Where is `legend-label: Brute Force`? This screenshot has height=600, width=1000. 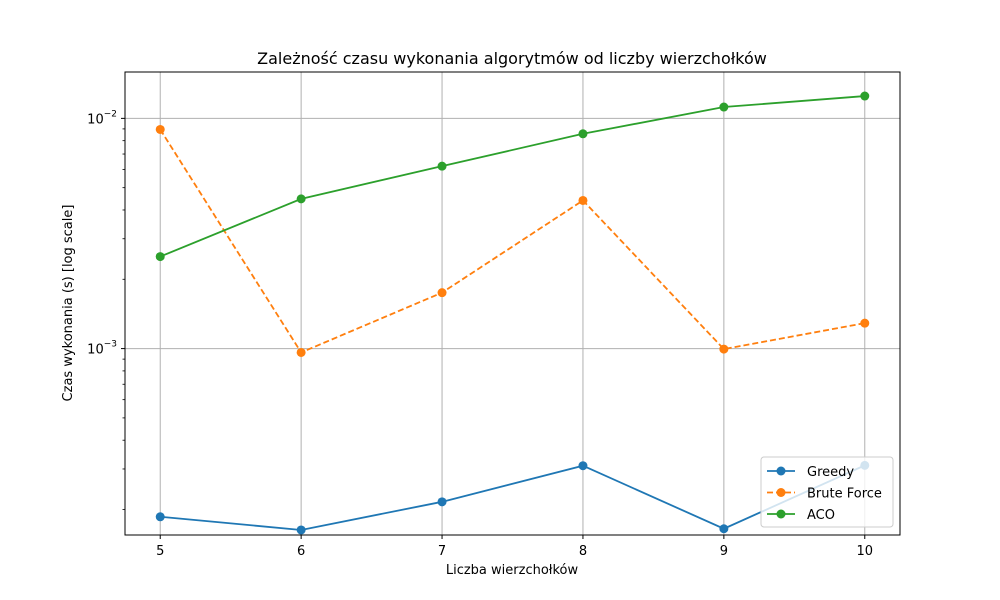 legend-label: Brute Force is located at coordinates (844, 494).